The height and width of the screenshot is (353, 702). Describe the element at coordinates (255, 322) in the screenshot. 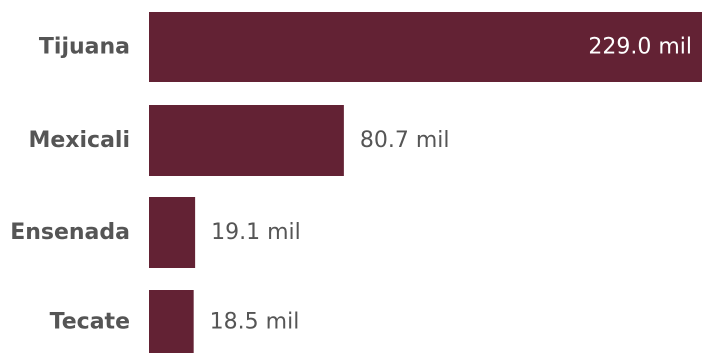

I see `value-label: 18.5 mil` at that location.